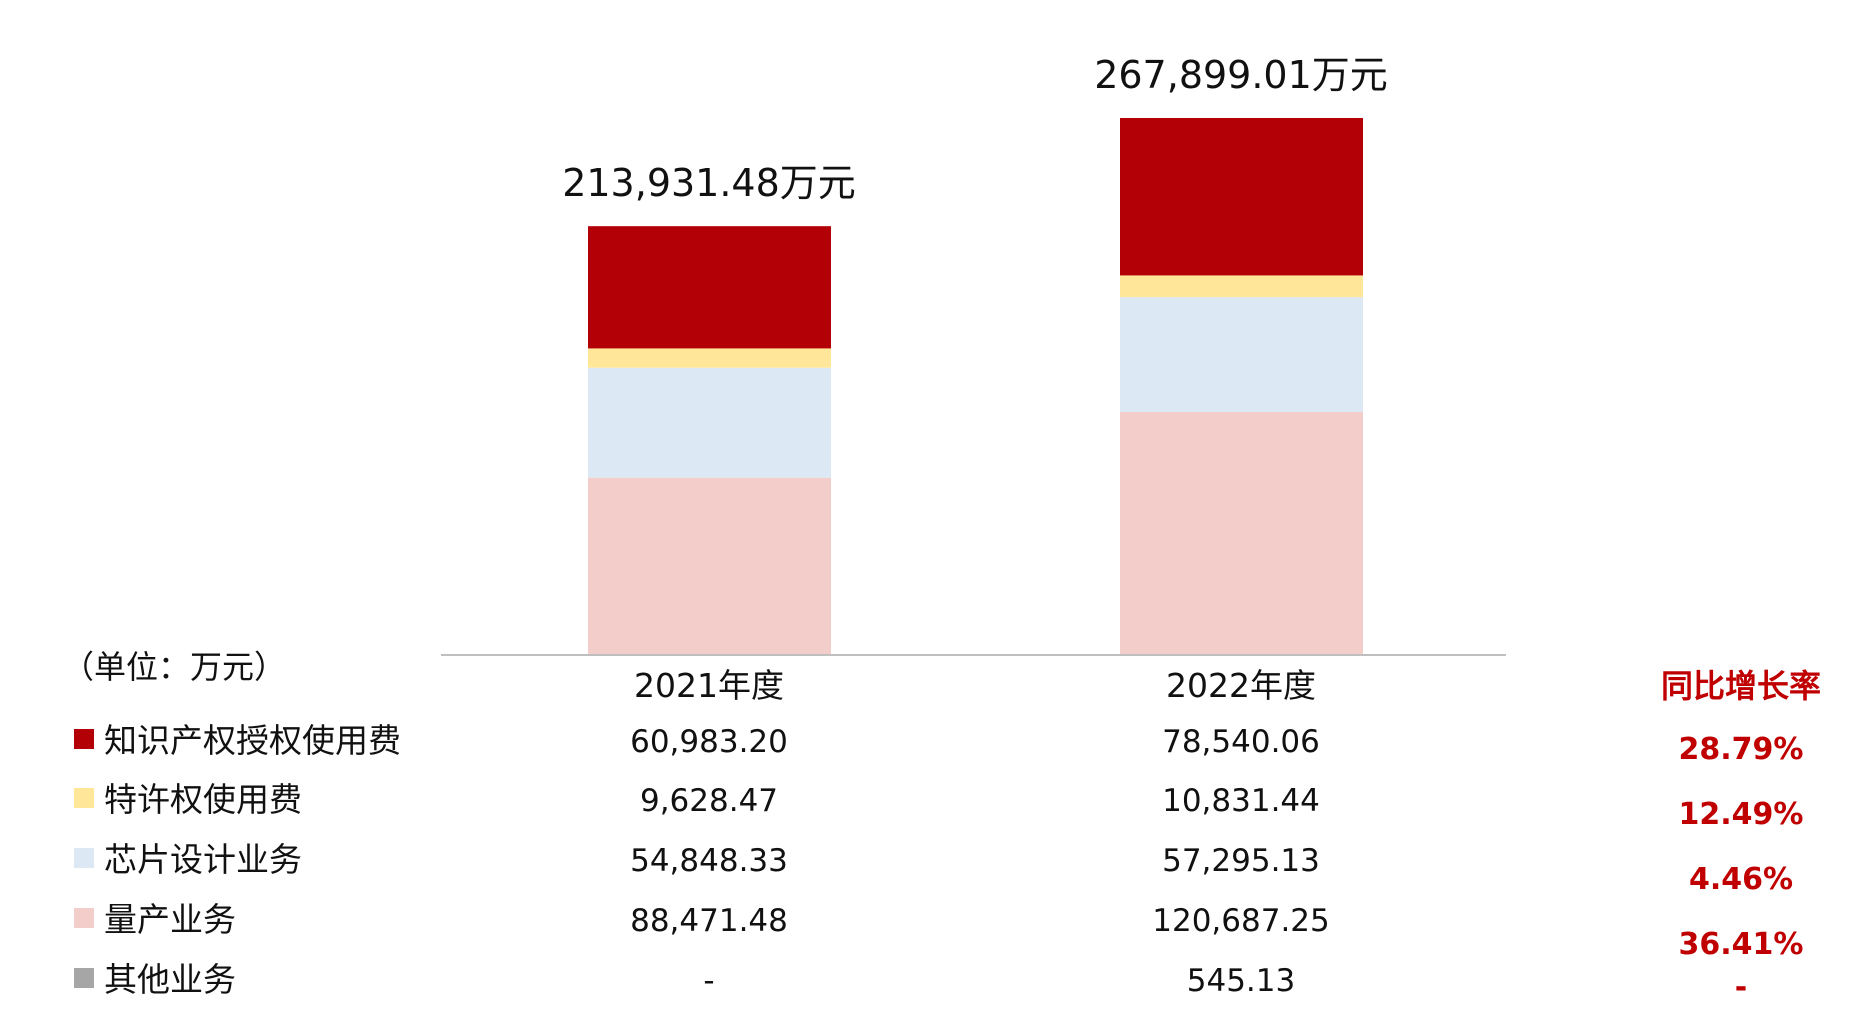 Image resolution: width=1872 pixels, height=1028 pixels. Describe the element at coordinates (252, 740) in the screenshot. I see `series-name: 知识产权授权使用费` at that location.